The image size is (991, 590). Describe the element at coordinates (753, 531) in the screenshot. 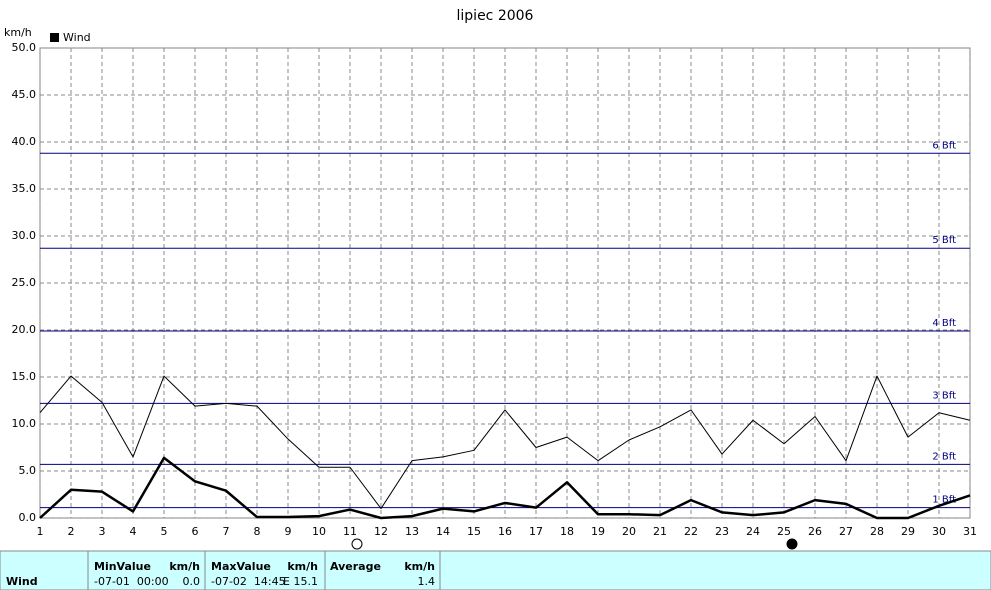

I see `x-tick-label: 24` at that location.